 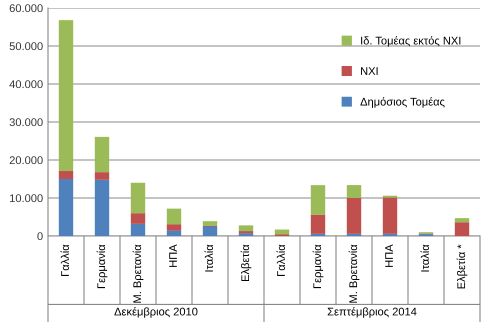 What do you see at coordinates (40, 236) in the screenshot?
I see `y-tick-label: 0` at bounding box center [40, 236].